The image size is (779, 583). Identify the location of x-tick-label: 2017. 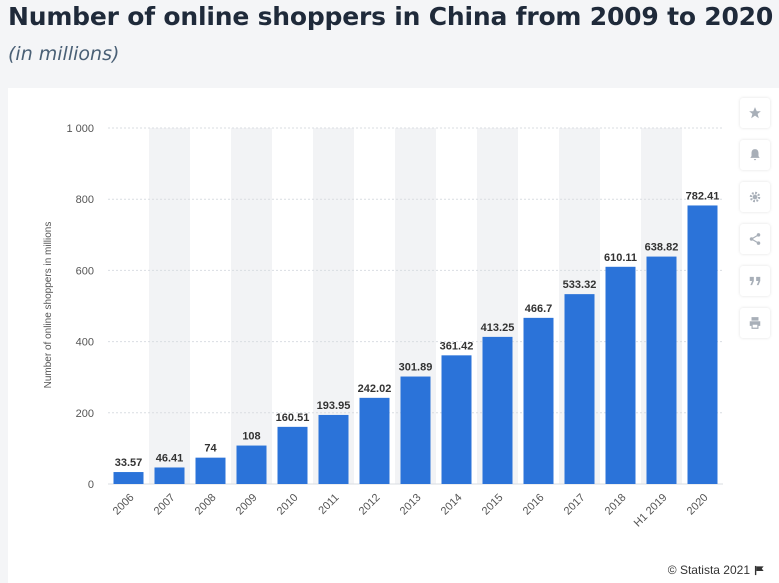
(575, 505).